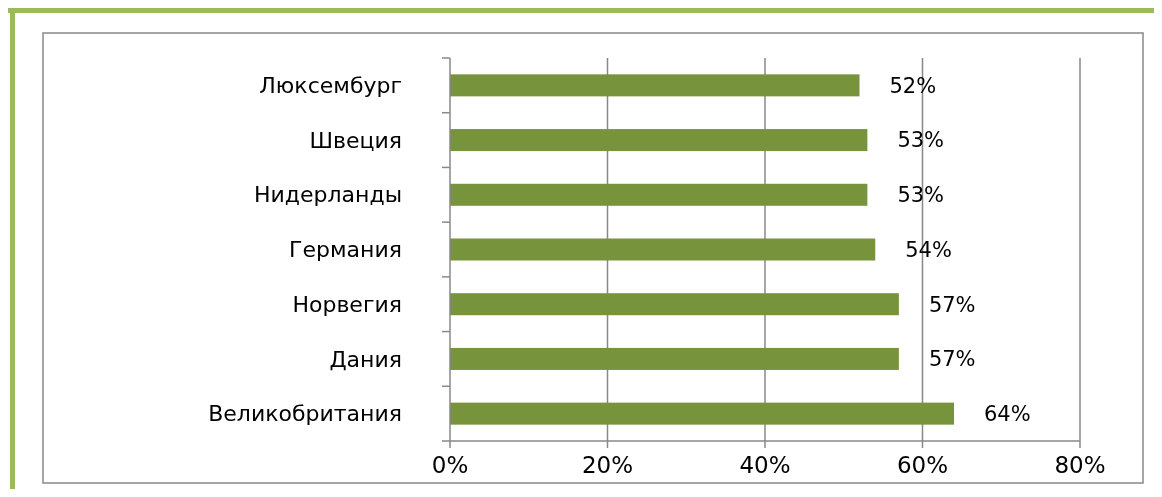 The width and height of the screenshot is (1162, 497). I want to click on y-tick-label: Дания, so click(365, 359).